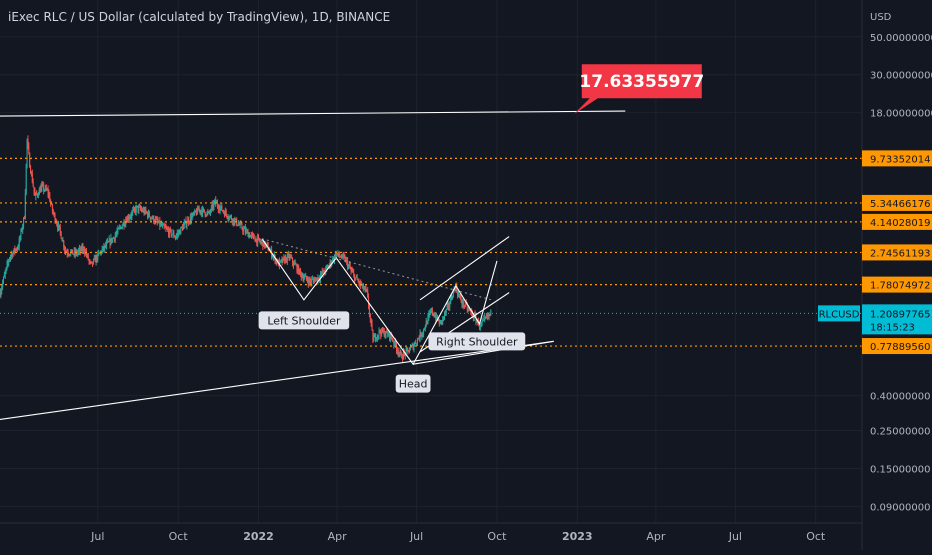 The height and width of the screenshot is (555, 932). What do you see at coordinates (497, 536) in the screenshot?
I see `time-axis-tick-label: Oct` at bounding box center [497, 536].